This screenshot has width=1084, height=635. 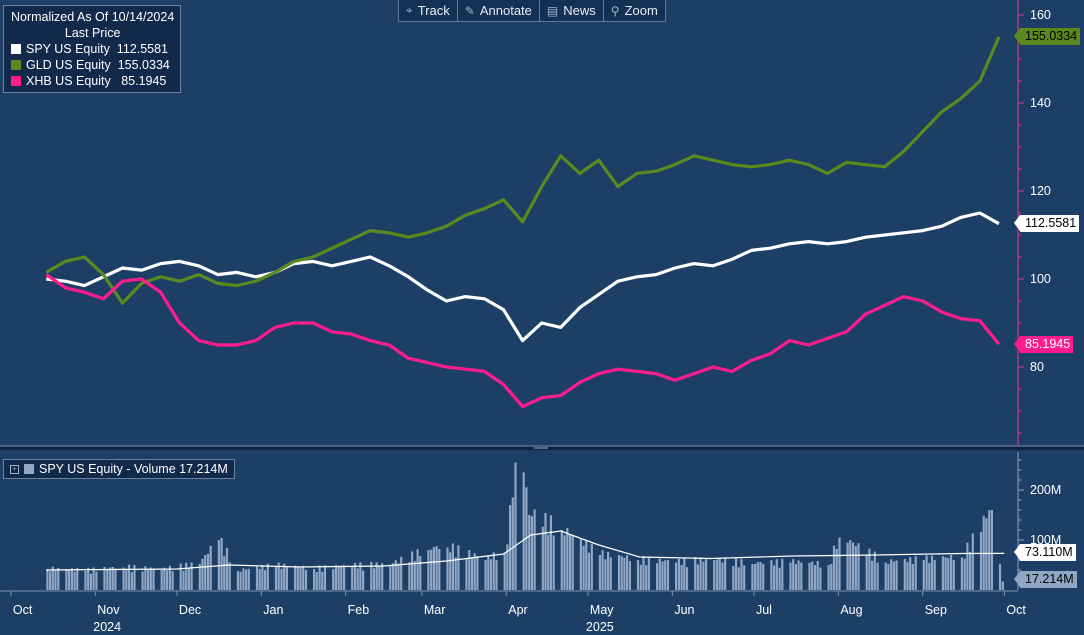 What do you see at coordinates (428, 10) in the screenshot?
I see `track-button: ⌖ Track` at bounding box center [428, 10].